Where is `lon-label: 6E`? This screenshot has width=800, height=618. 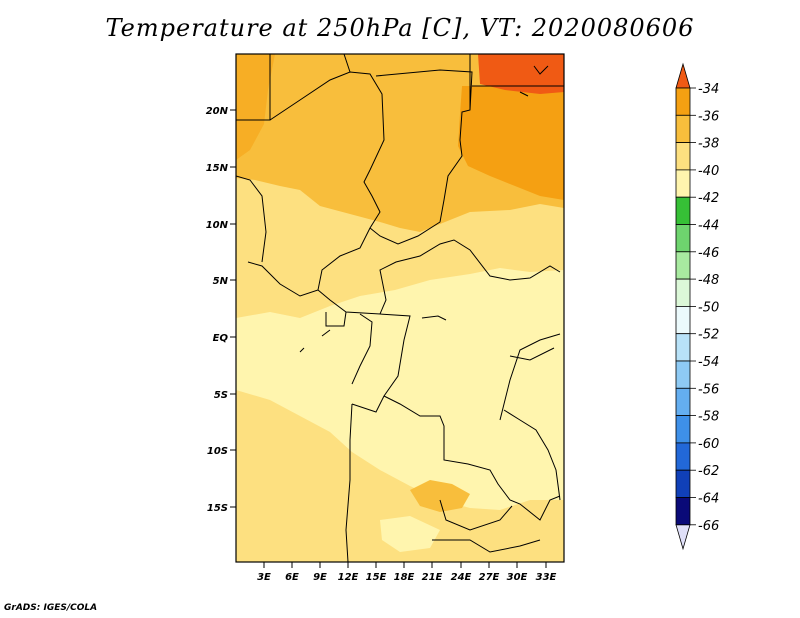 lon-label: 6E is located at coordinates (292, 577).